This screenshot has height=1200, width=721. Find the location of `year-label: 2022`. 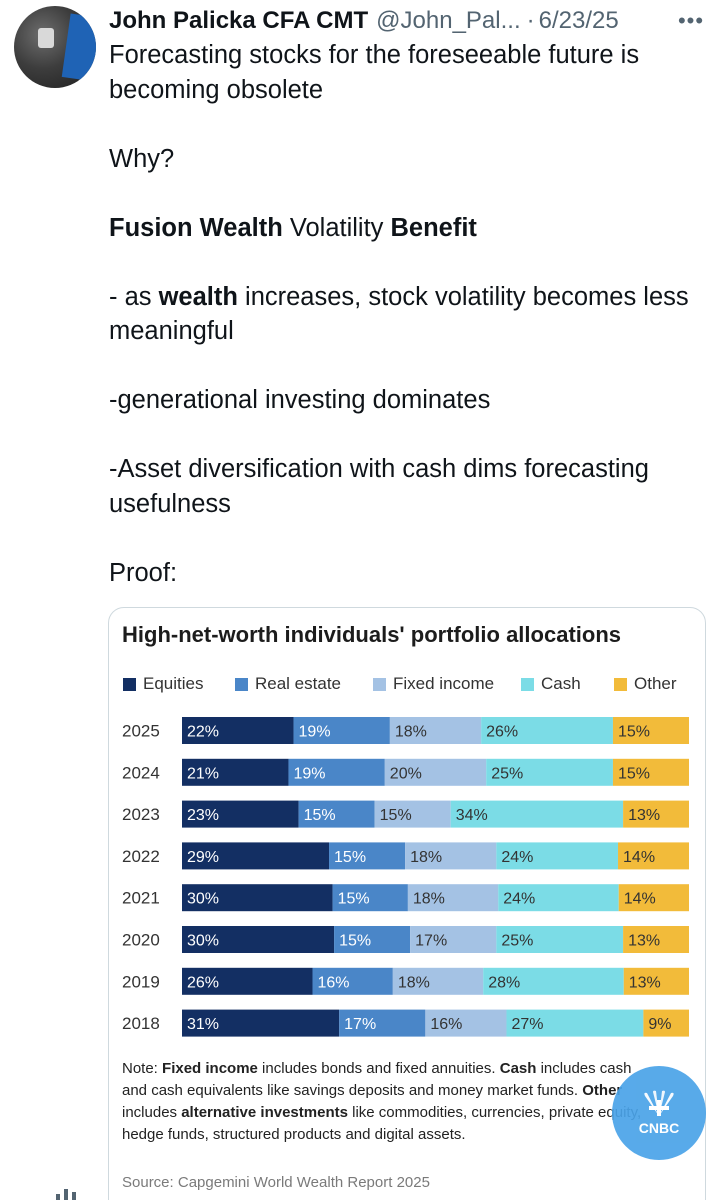

year-label: 2022 is located at coordinates (141, 856).